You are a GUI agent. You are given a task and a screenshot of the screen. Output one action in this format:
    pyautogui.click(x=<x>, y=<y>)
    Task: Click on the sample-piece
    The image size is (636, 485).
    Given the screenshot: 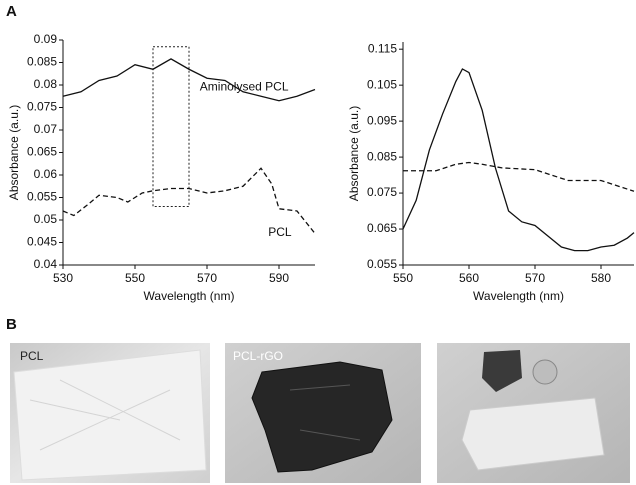 What is the action you would take?
    pyautogui.click(x=502, y=371)
    